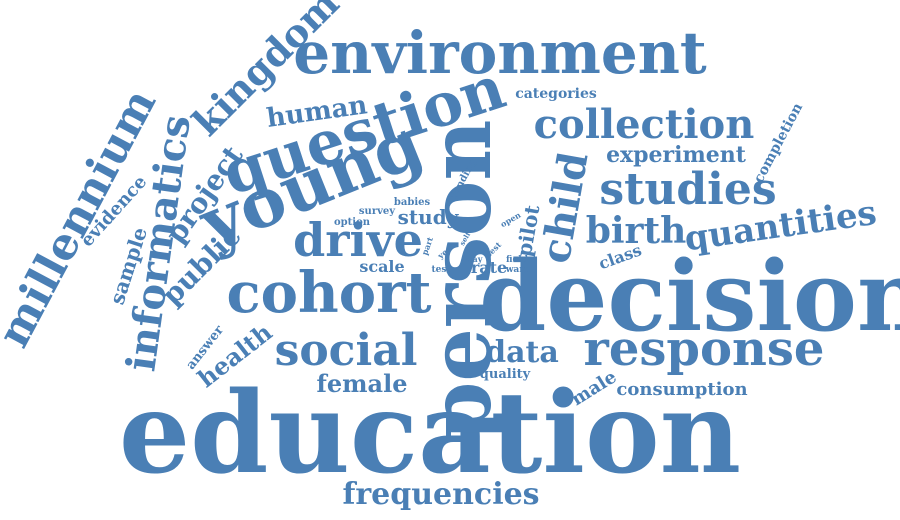 Image resolution: width=900 pixels, height=520 pixels. What do you see at coordinates (518, 270) in the screenshot?
I see `word-ward: ward` at bounding box center [518, 270].